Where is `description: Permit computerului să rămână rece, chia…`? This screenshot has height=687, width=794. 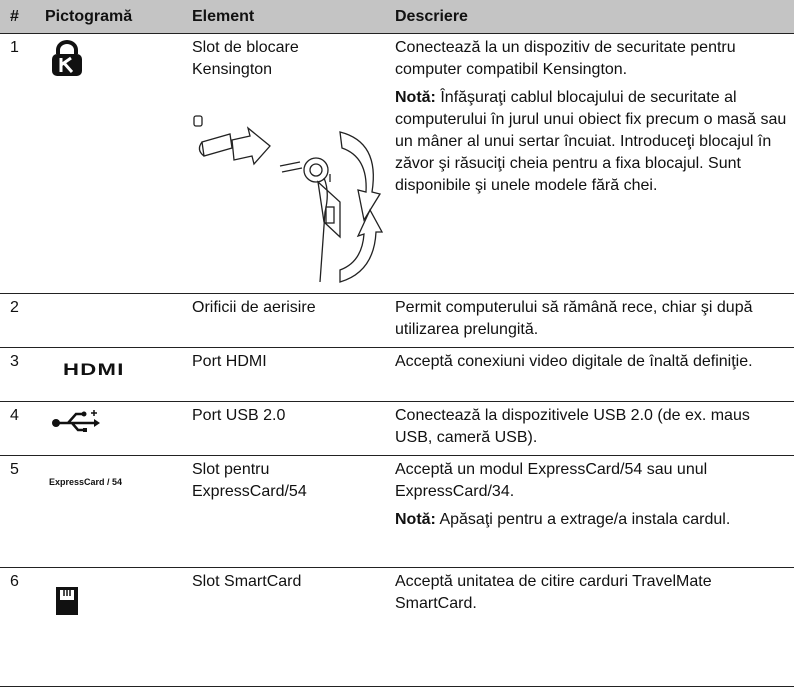 description: Permit computerului să rămână rece, chia… is located at coordinates (589, 320).